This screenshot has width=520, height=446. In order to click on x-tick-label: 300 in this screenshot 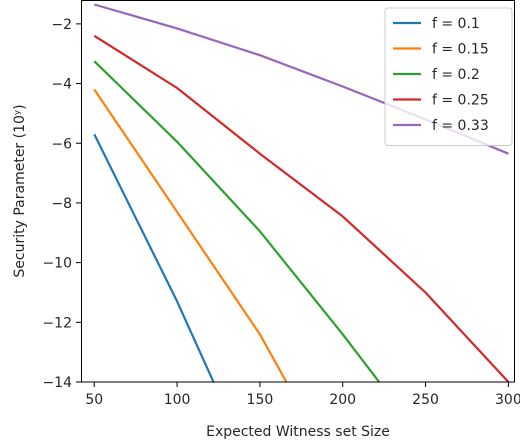, I will do `click(507, 400)`.